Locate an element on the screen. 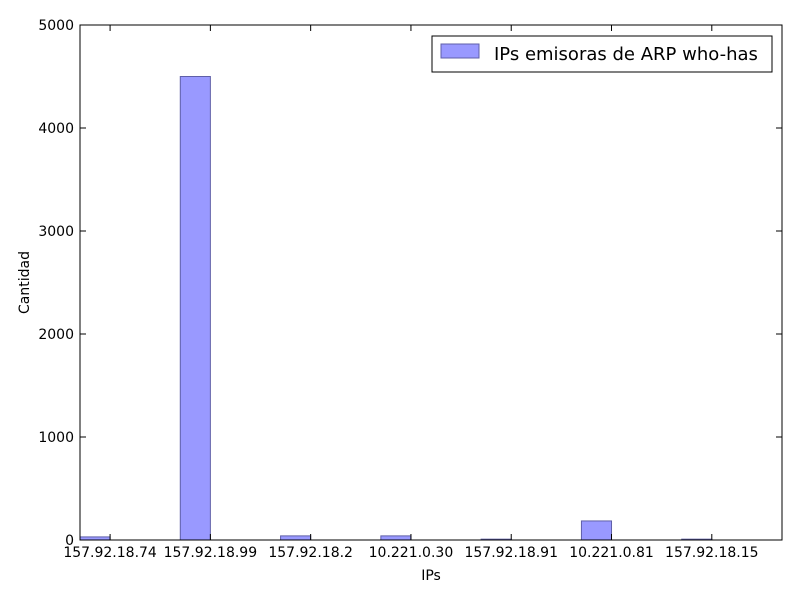 This screenshot has width=800, height=600. legend-swatch is located at coordinates (460, 51).